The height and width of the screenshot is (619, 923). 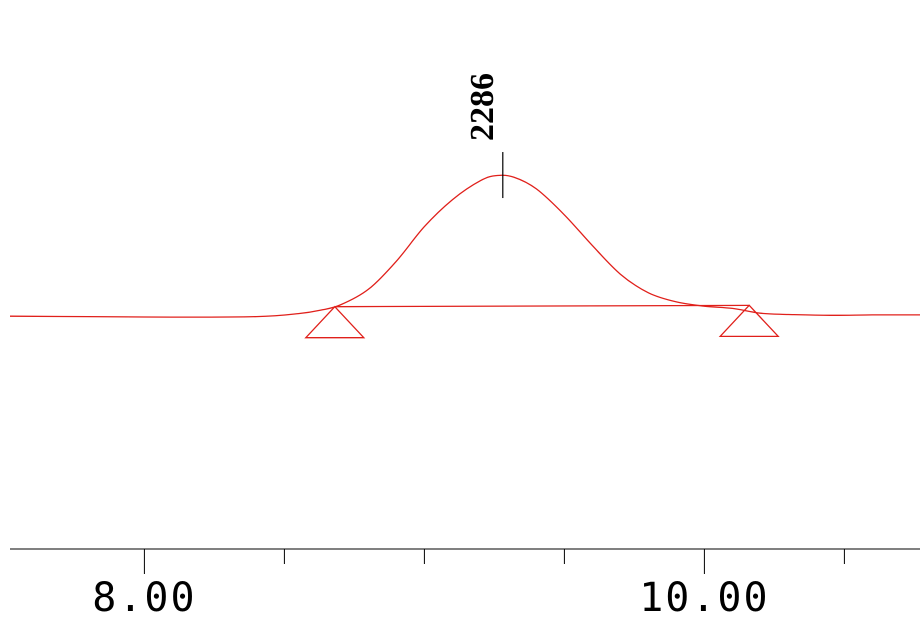 What do you see at coordinates (482, 107) in the screenshot?
I see `peak-label: 2286` at bounding box center [482, 107].